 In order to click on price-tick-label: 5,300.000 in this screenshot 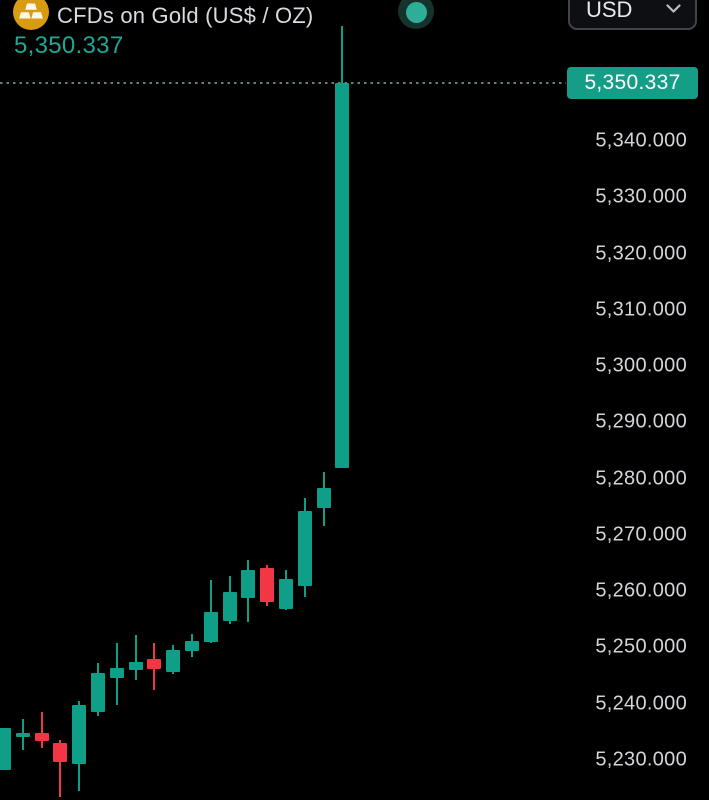, I will do `click(641, 365)`.